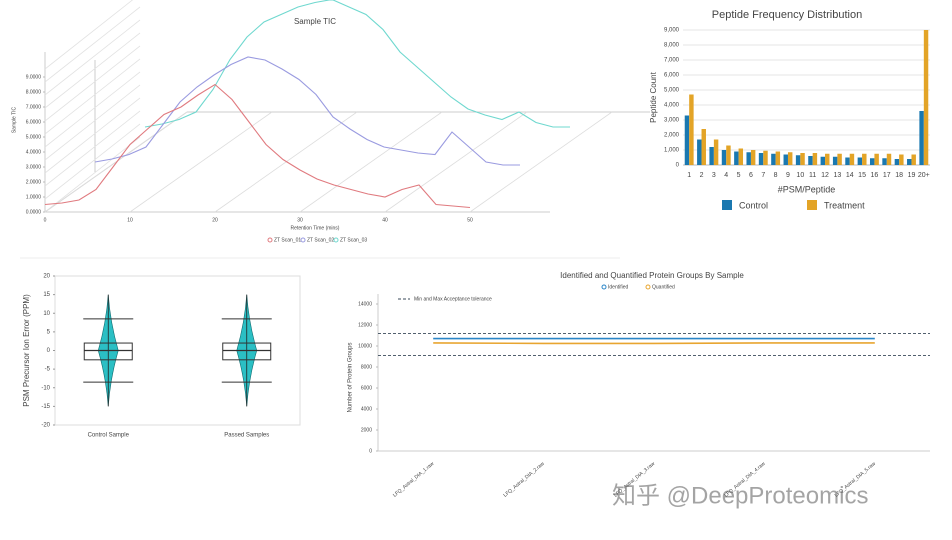  Describe the element at coordinates (787, 15) in the screenshot. I see `chart-title: Peptide Frequency Distribution` at that location.